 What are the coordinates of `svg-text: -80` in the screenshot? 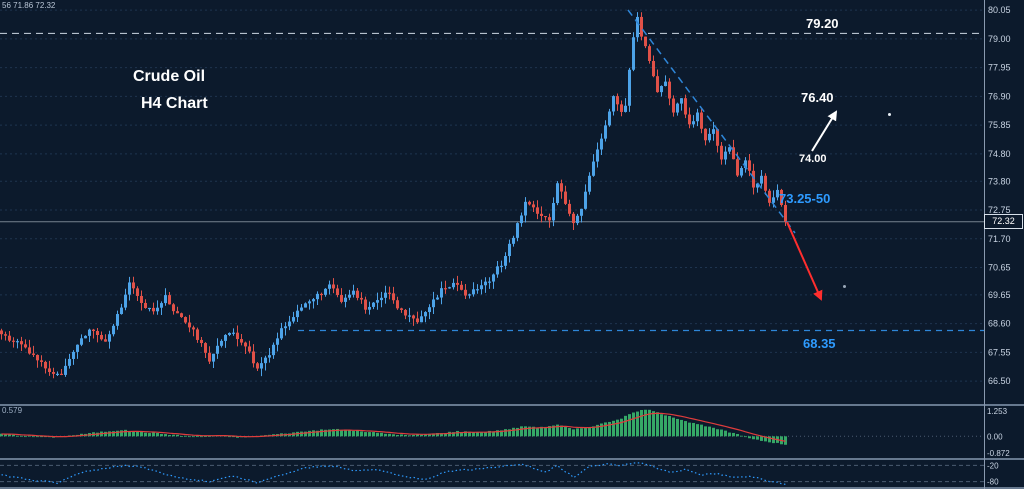 It's located at (993, 482).